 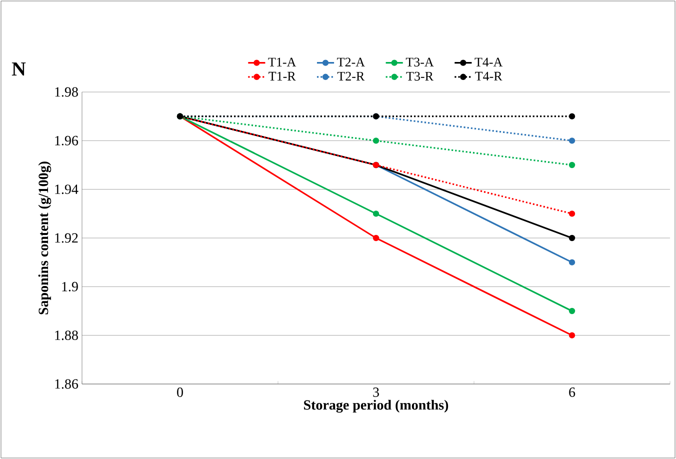 I want to click on legend-label: T1-A, so click(x=282, y=62).